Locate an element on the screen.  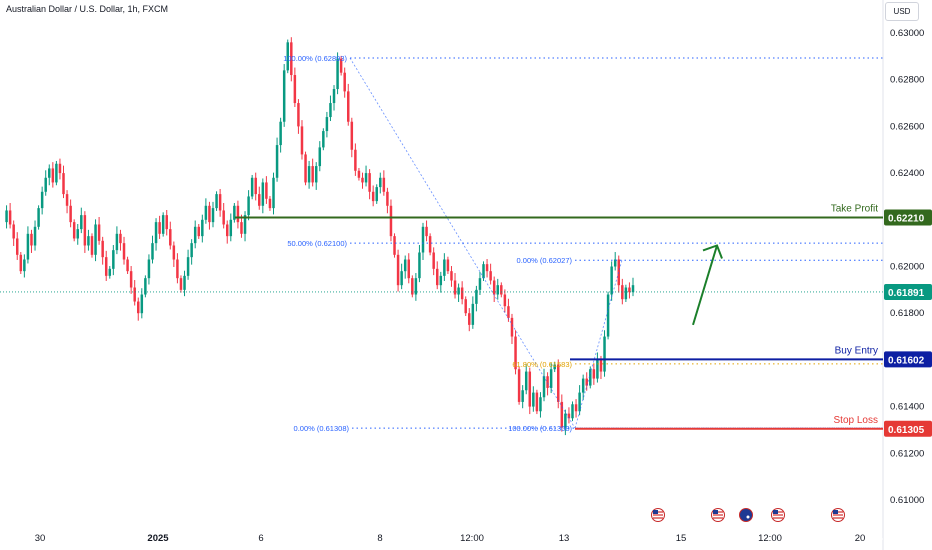
fib2-level-label: 100.00% (0.61308) is located at coordinates (540, 428).